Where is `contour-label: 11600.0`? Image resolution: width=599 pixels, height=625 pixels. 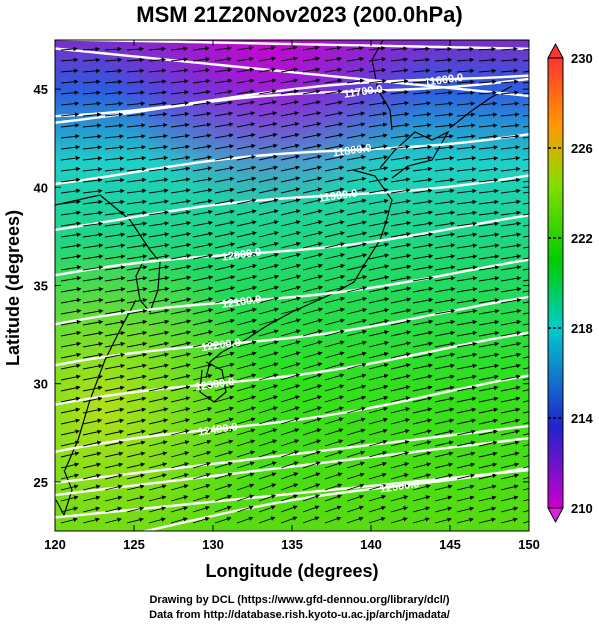
contour-label: 11600.0 is located at coordinates (444, 80).